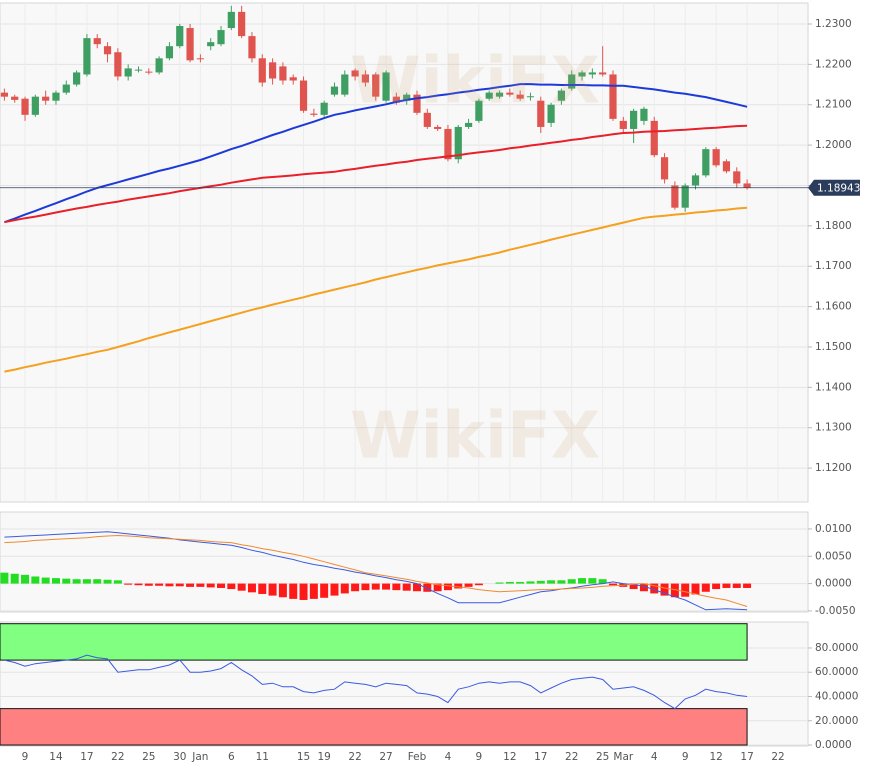 This screenshot has width=878, height=781. What do you see at coordinates (179, 757) in the screenshot?
I see `x-tick-label: 30` at bounding box center [179, 757].